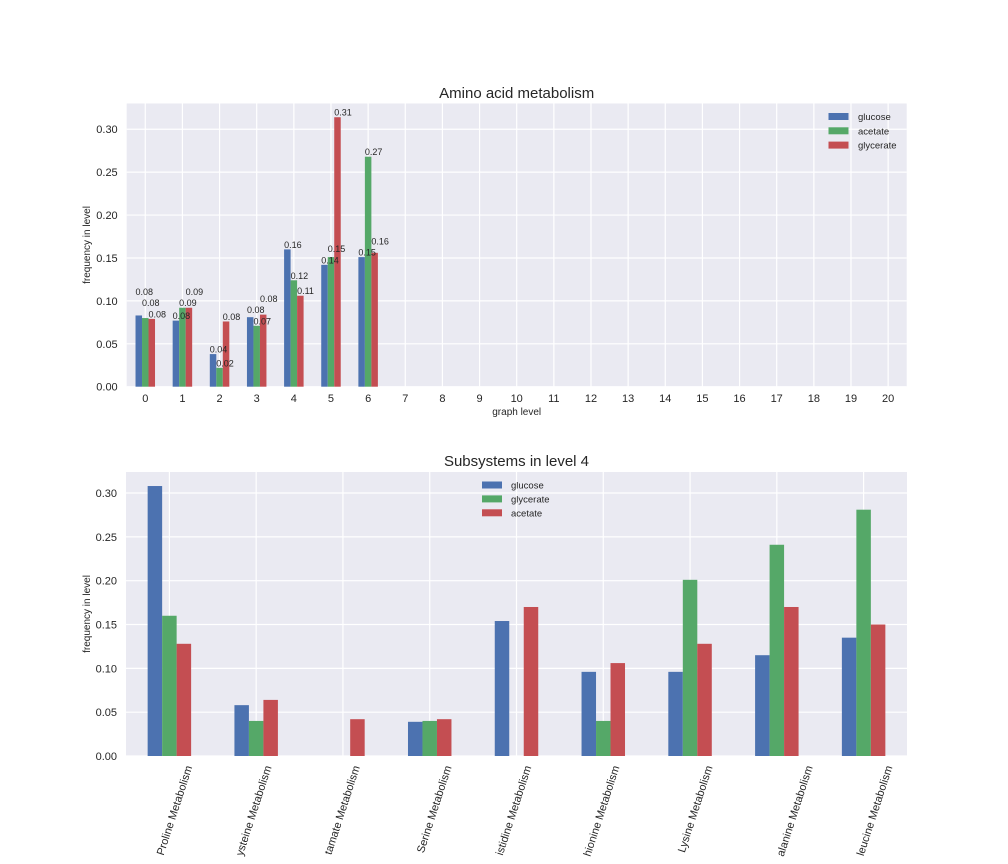 The image size is (1008, 864). Describe the element at coordinates (814, 399) in the screenshot. I see `x-tick-label: 18` at that location.